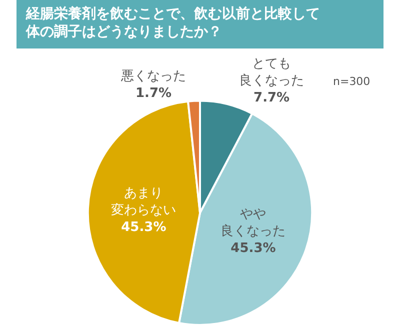 Image resolution: width=400 pixels, height=330 pixels. Describe the element at coordinates (253, 223) in the screenshot. I see `slice-label: やや良くなった` at that location.